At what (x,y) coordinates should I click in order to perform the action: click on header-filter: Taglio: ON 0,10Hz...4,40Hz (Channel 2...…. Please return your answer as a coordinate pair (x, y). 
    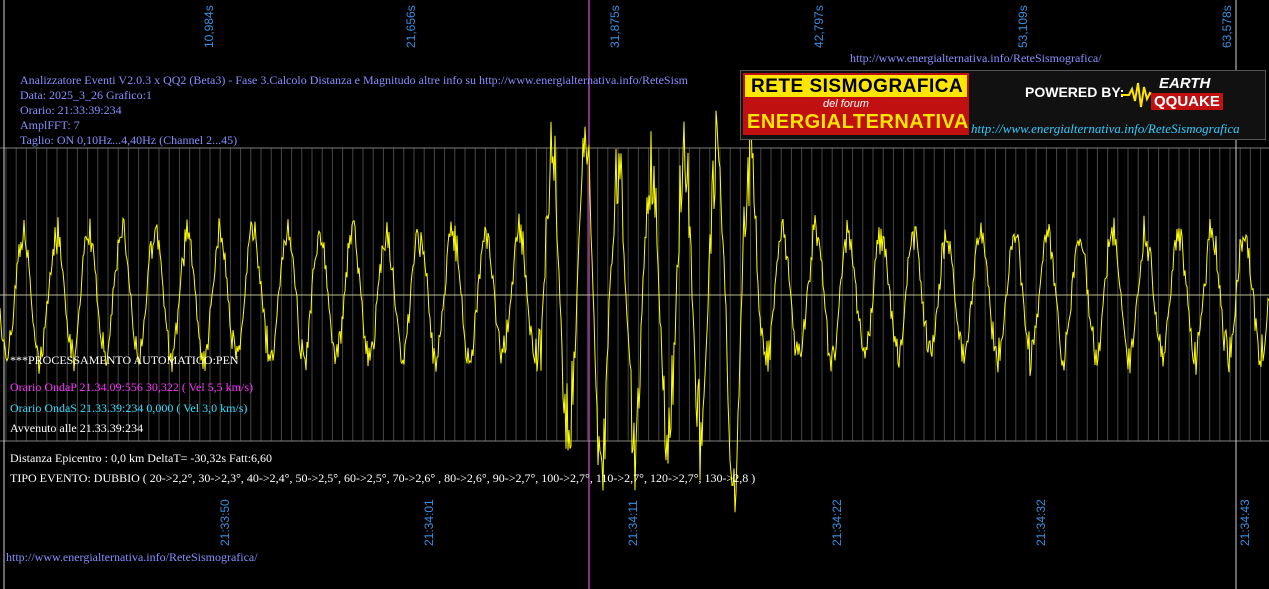
    Looking at the image, I should click on (129, 140).